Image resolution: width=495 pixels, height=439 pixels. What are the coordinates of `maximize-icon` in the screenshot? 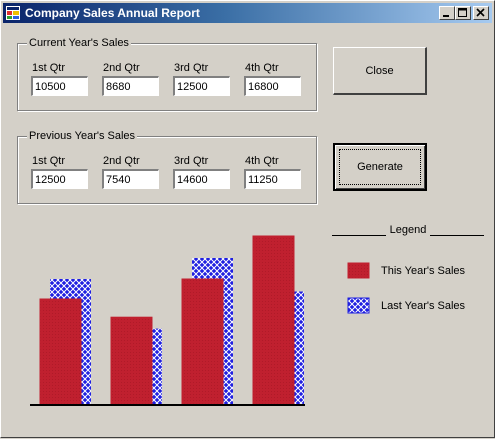 It's located at (462, 12).